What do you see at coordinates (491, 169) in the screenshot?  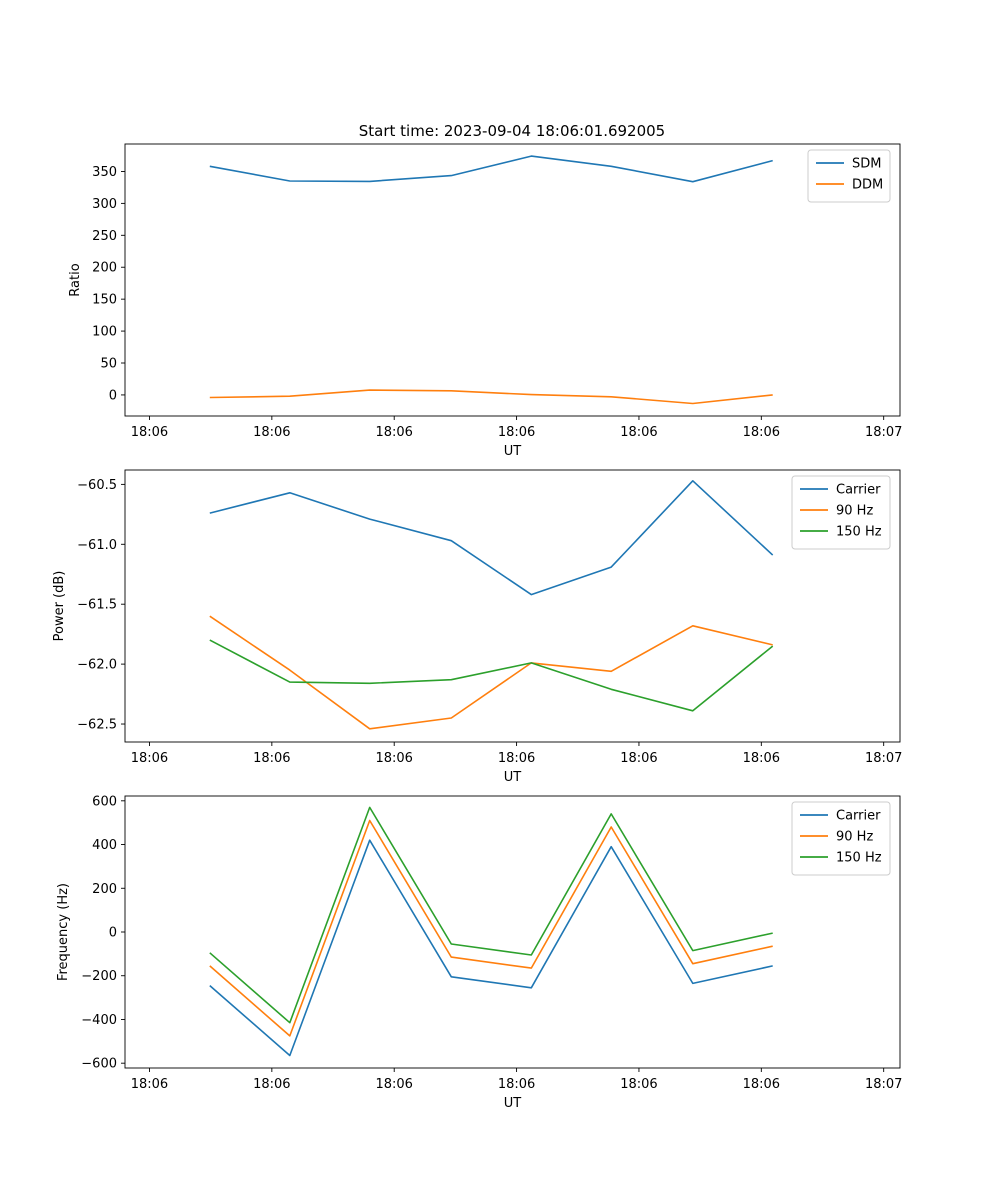 I see `series-line-sdm` at bounding box center [491, 169].